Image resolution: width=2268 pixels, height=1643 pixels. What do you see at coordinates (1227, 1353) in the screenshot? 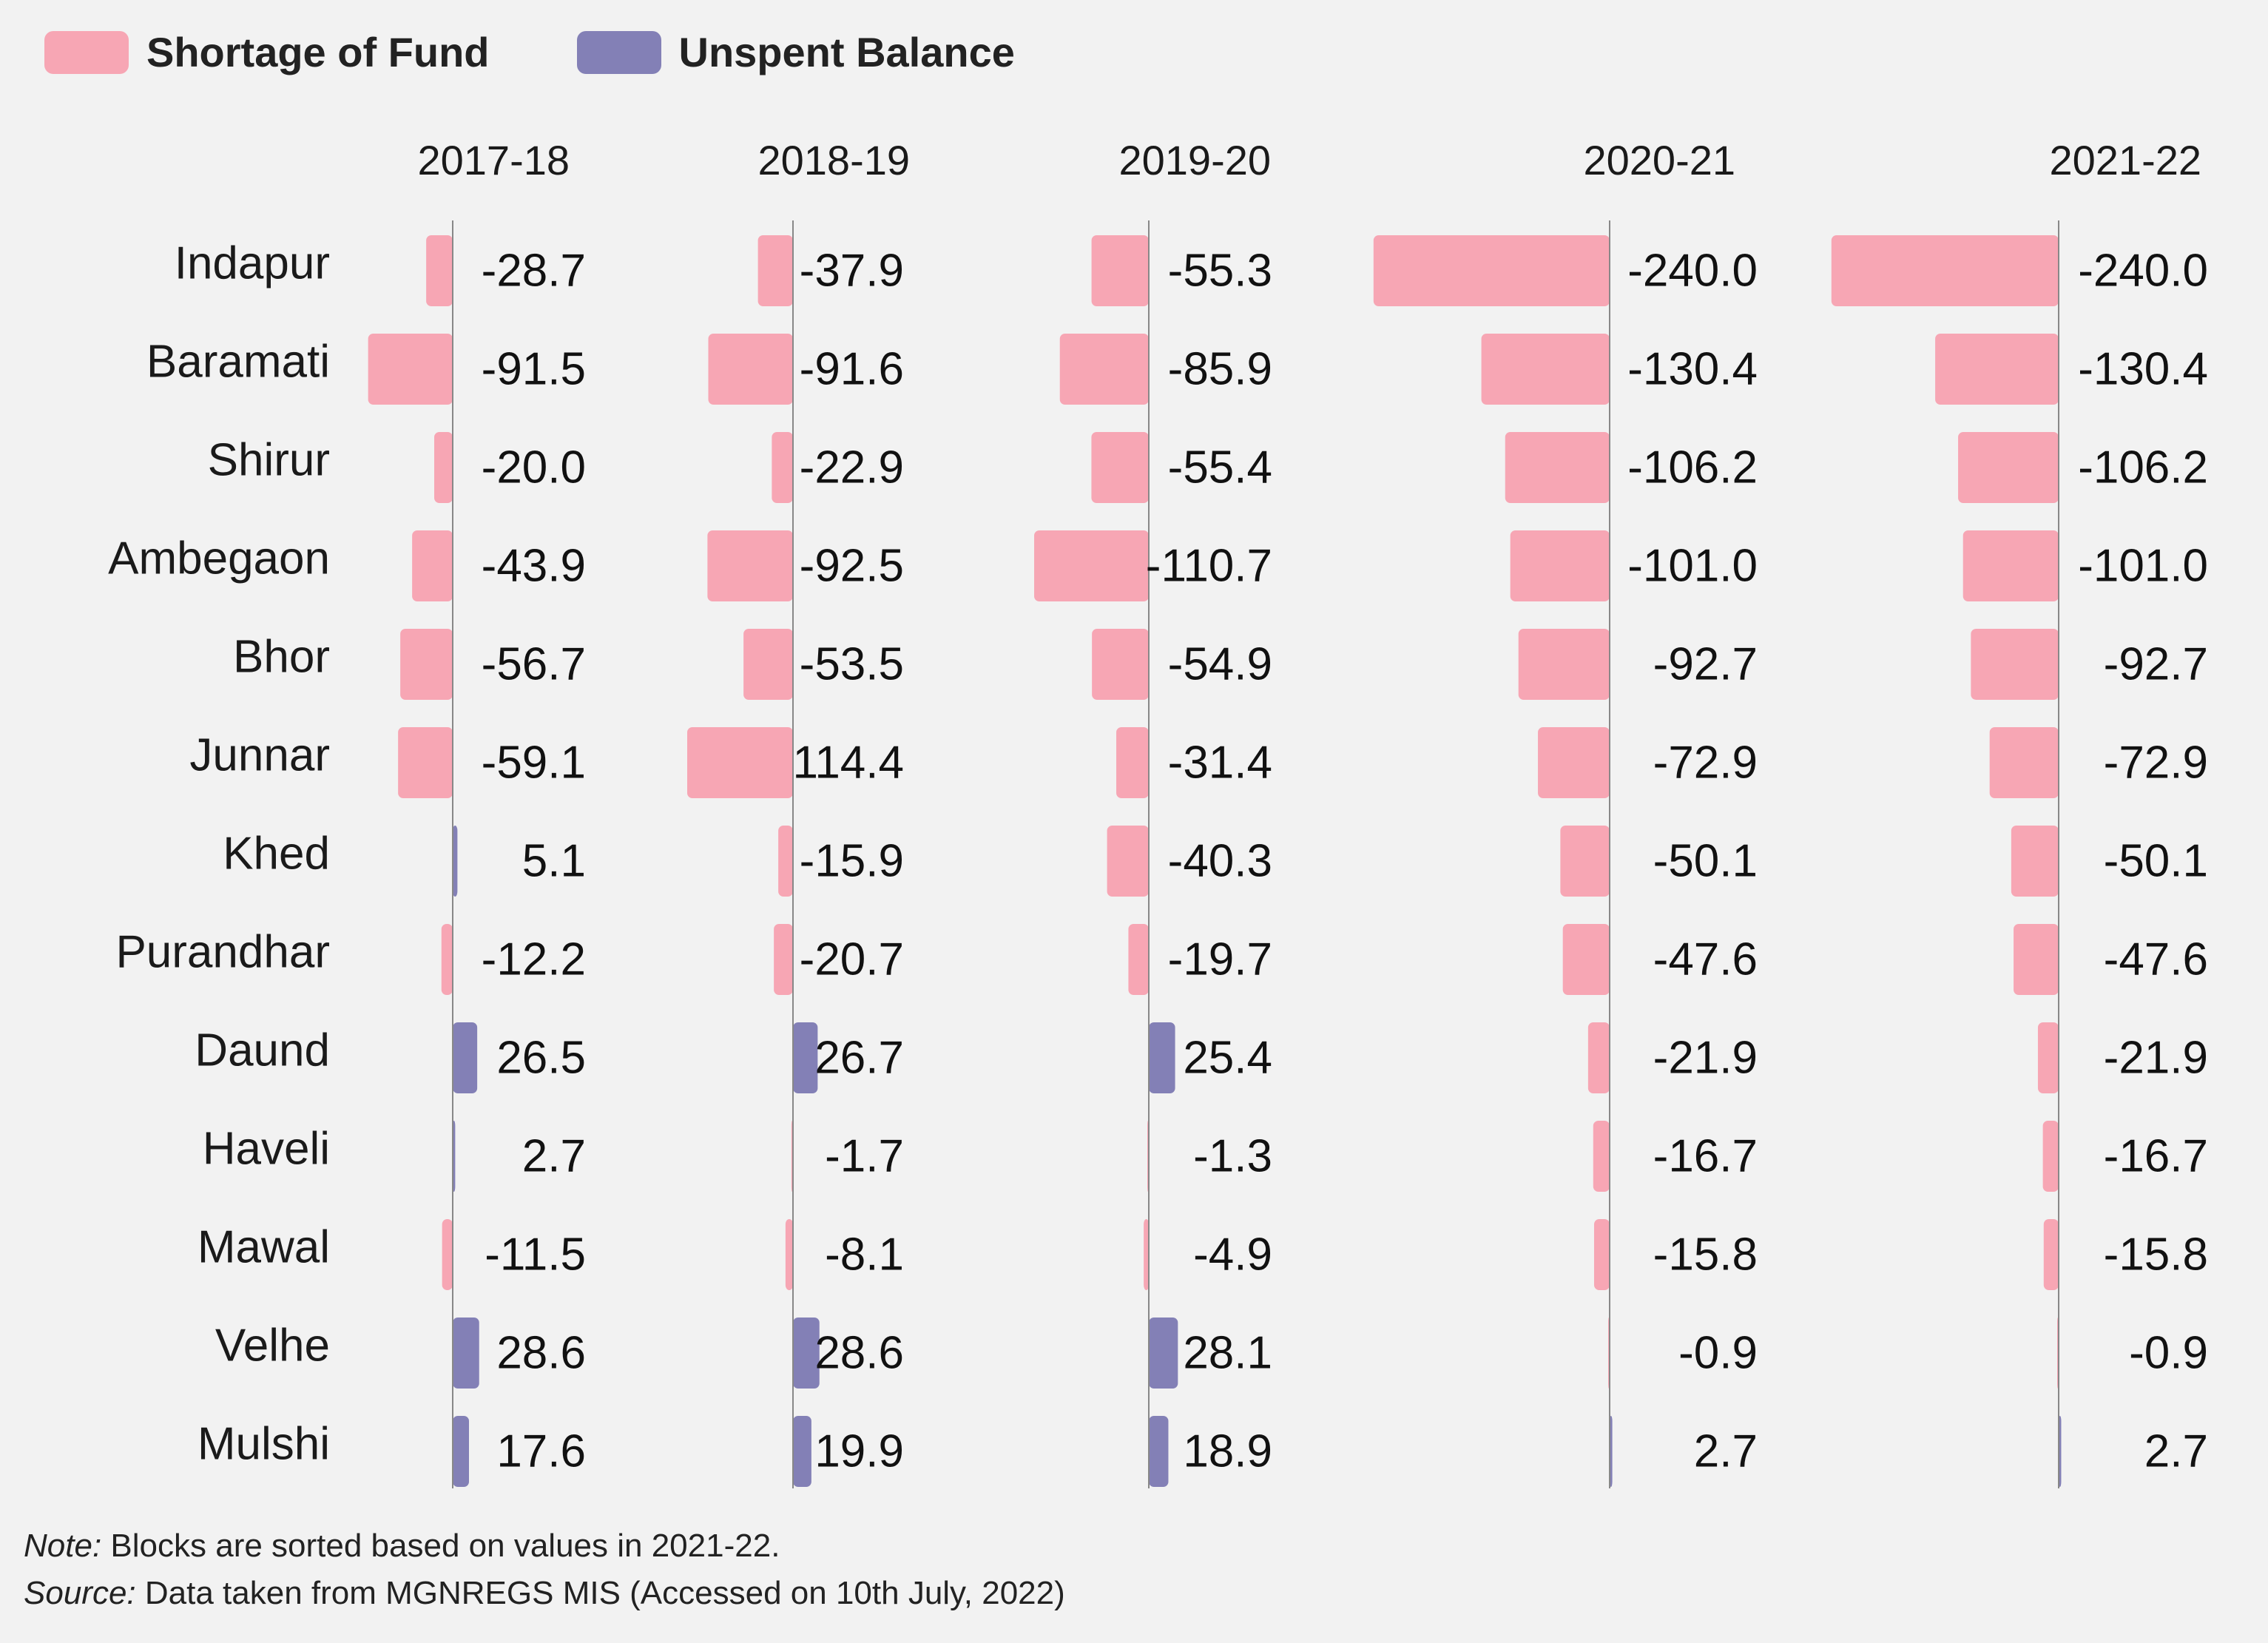
I see `data-label: 28.1` at bounding box center [1227, 1353].